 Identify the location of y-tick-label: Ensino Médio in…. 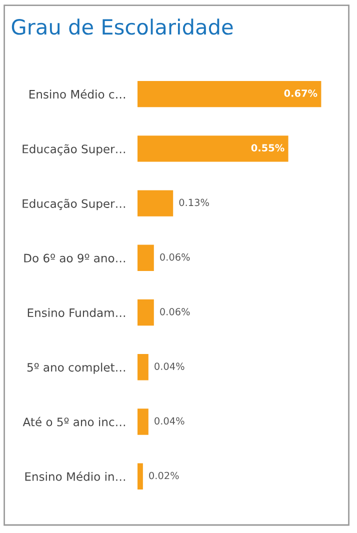
(75, 476).